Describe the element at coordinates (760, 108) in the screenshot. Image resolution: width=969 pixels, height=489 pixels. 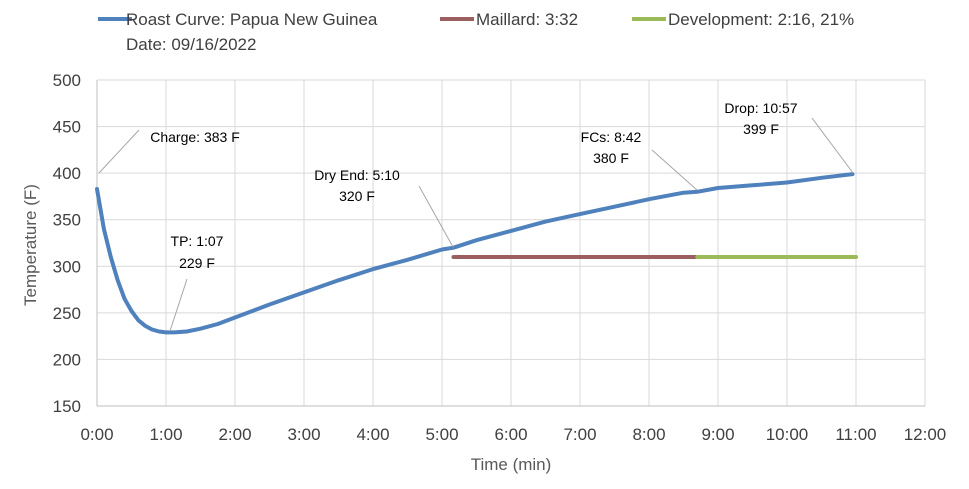
I see `annotation-drop-label: Drop: 10:57` at that location.